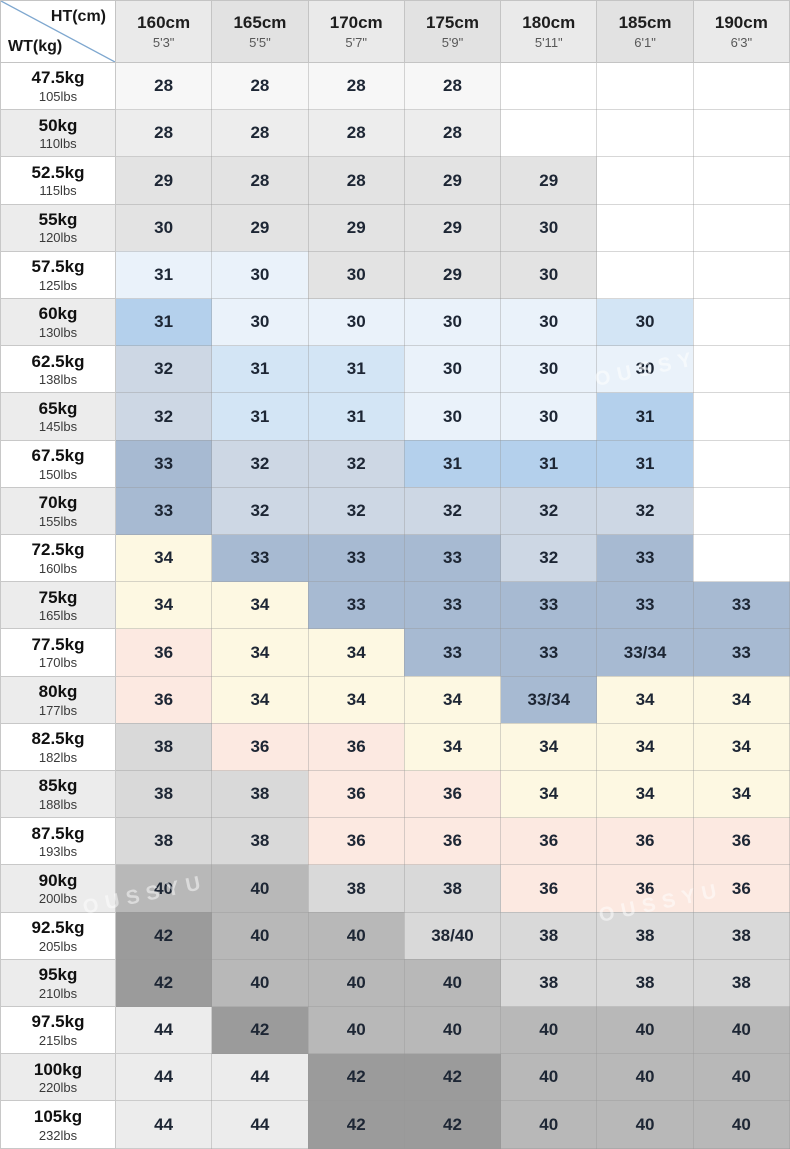  I want to click on row-header: 60kg 130lbs, so click(58, 322).